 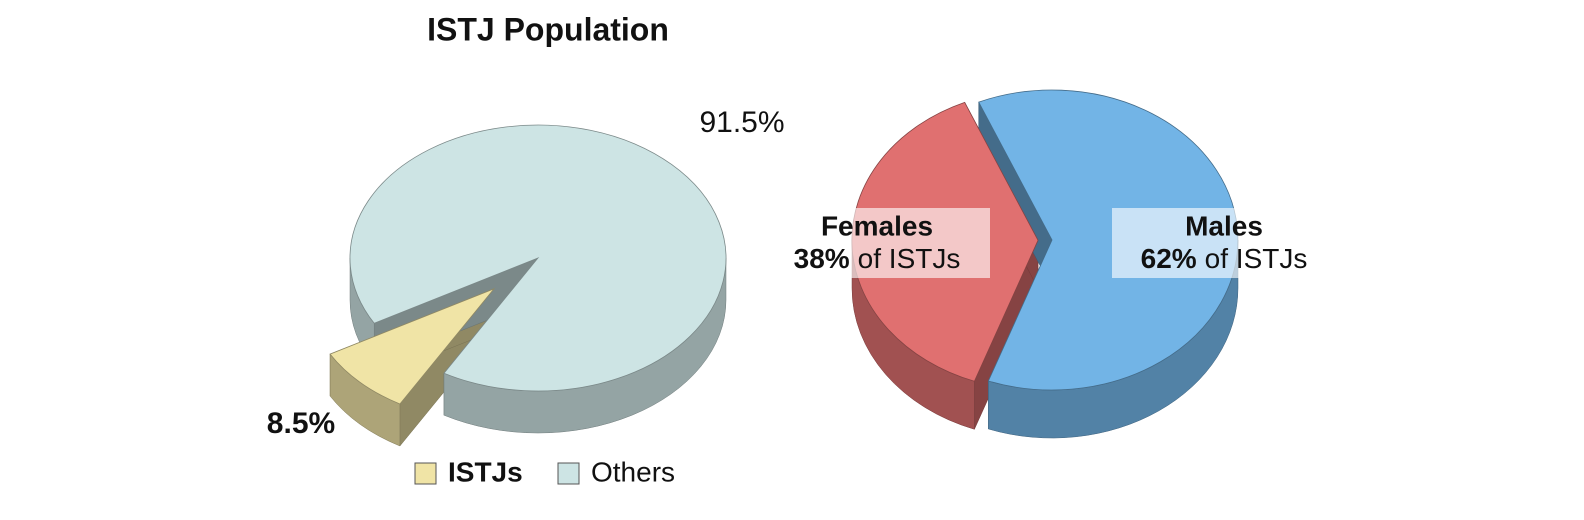 I want to click on value-label: 91.5%, so click(x=741, y=122).